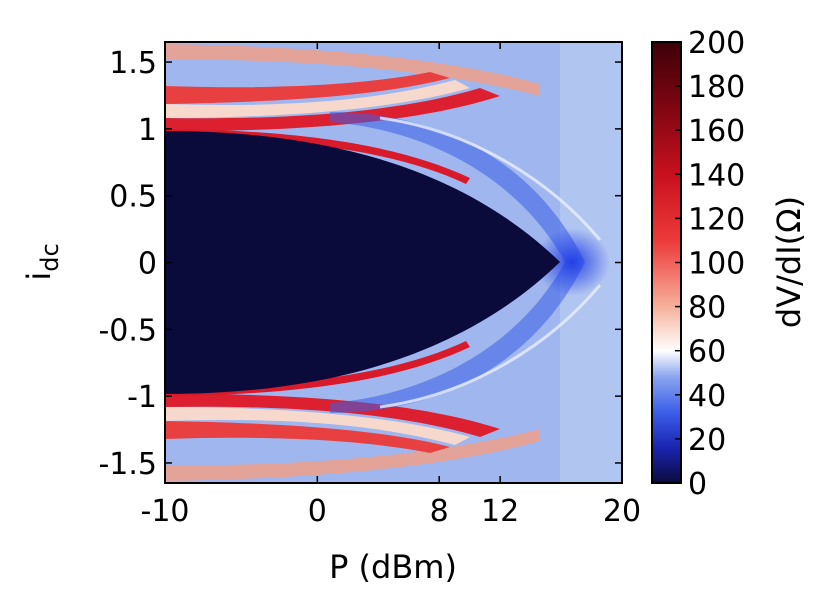  Describe the element at coordinates (622, 511) in the screenshot. I see `x-tick-label: 20` at that location.